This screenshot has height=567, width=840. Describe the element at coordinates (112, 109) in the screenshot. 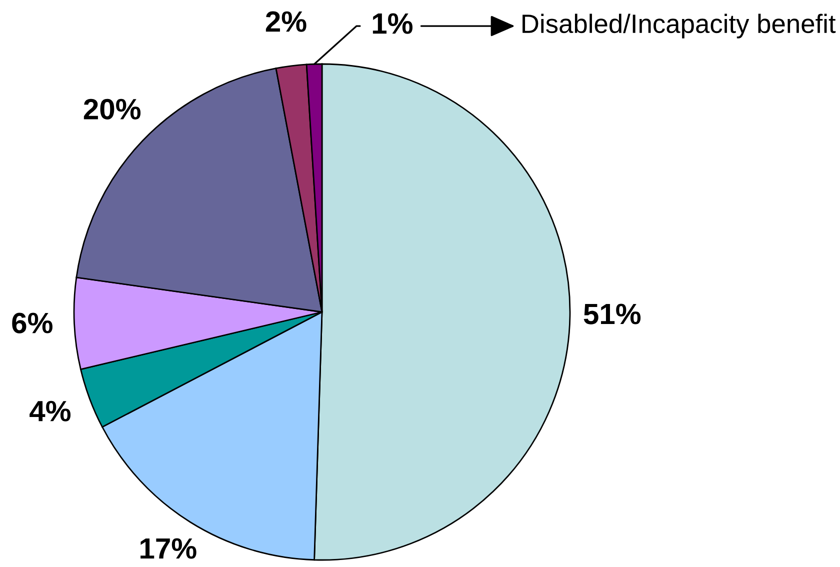

I see `data-label: 20%` at that location.